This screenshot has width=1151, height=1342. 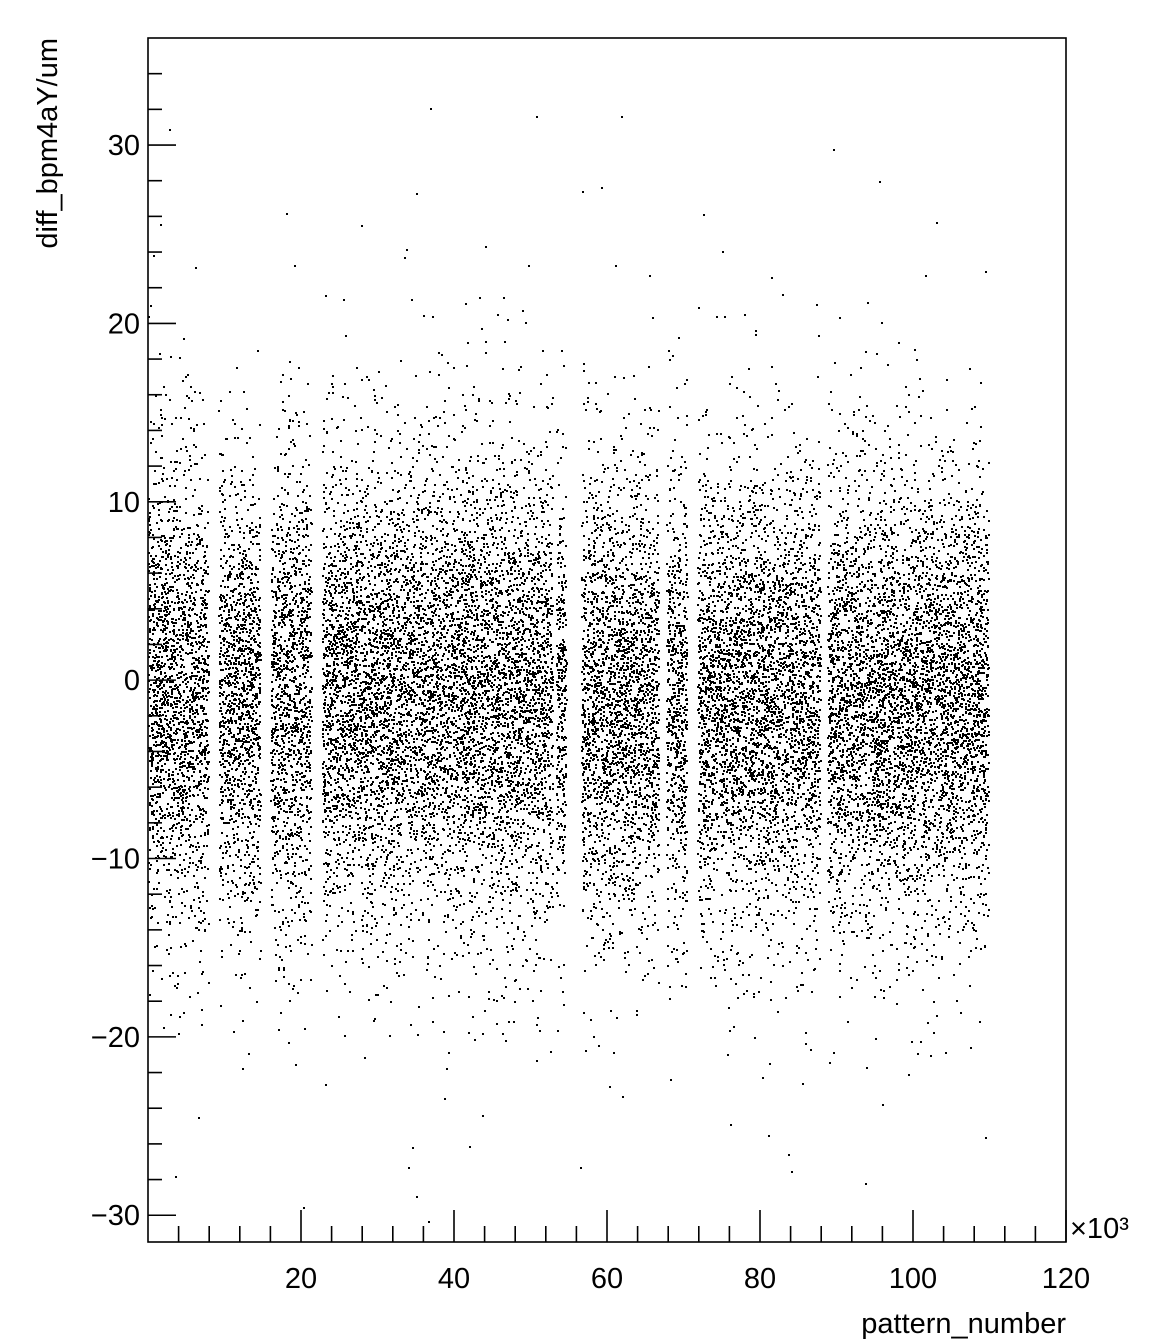 I want to click on y-tick-label: −10, so click(x=115, y=860).